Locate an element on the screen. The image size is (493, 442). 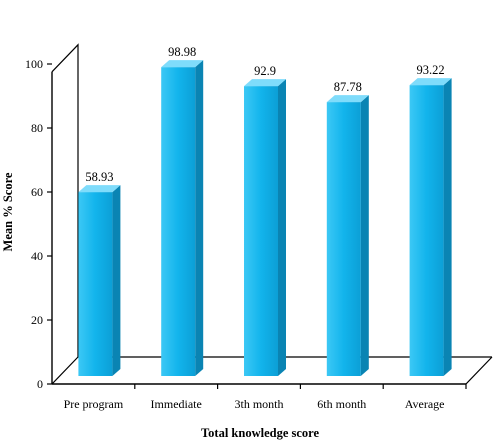
y-tick-label: 0 is located at coordinates (40, 384).